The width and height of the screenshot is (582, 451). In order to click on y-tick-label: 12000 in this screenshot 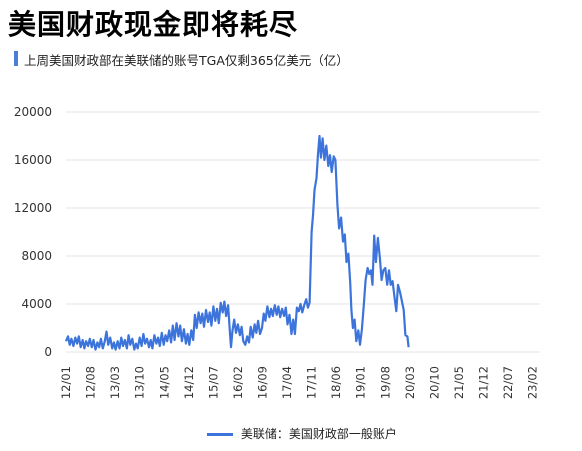, I will do `click(33, 208)`.